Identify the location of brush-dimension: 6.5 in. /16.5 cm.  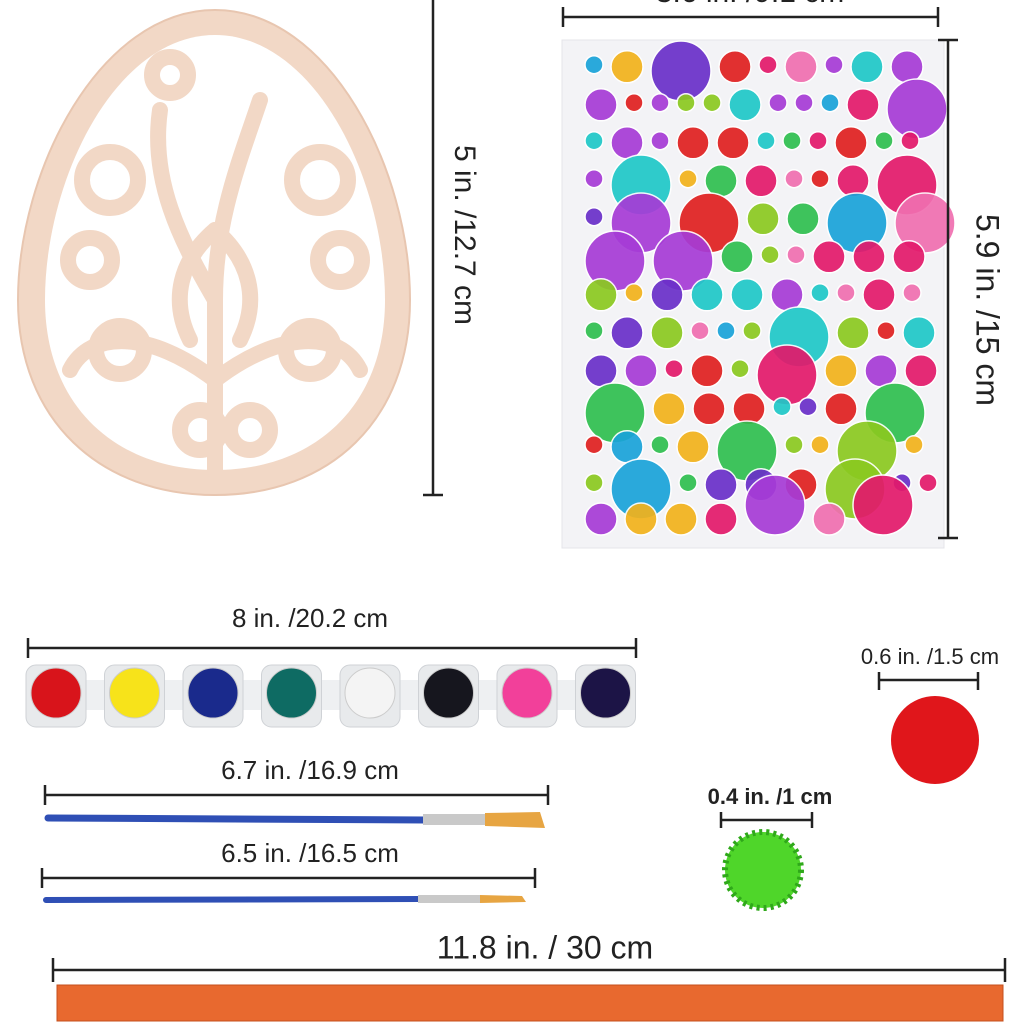
(310, 853).